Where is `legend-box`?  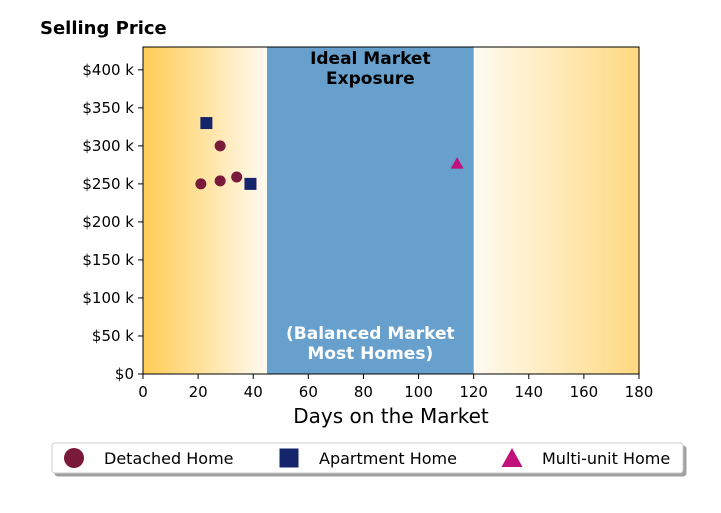
legend-box is located at coordinates (367, 458).